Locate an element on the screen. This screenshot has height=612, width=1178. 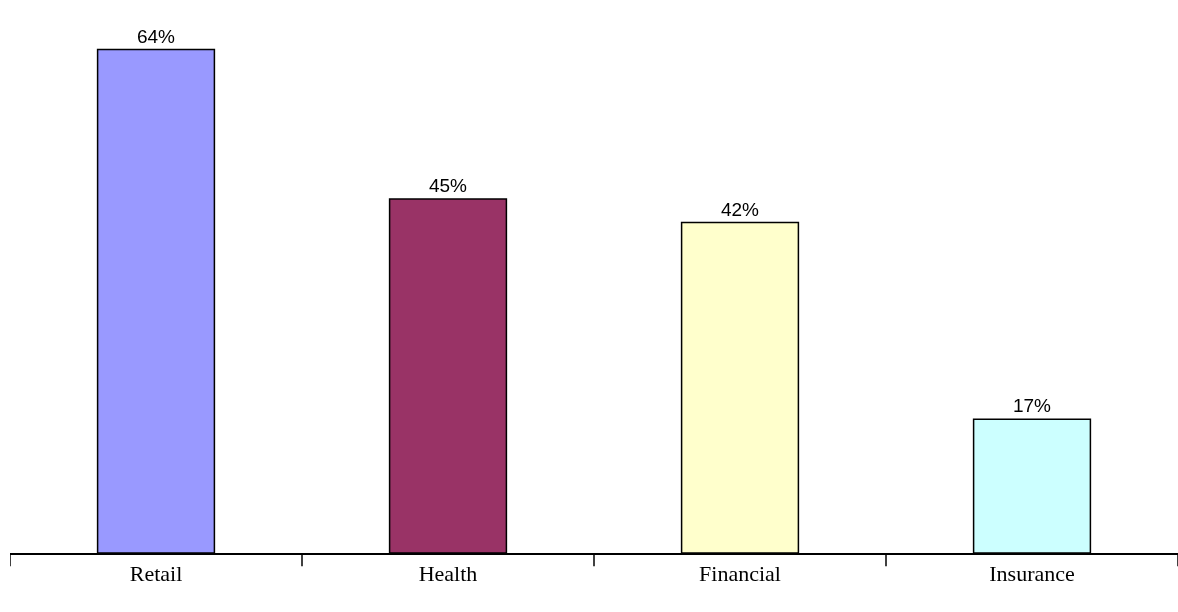
data-label: 45% is located at coordinates (448, 185).